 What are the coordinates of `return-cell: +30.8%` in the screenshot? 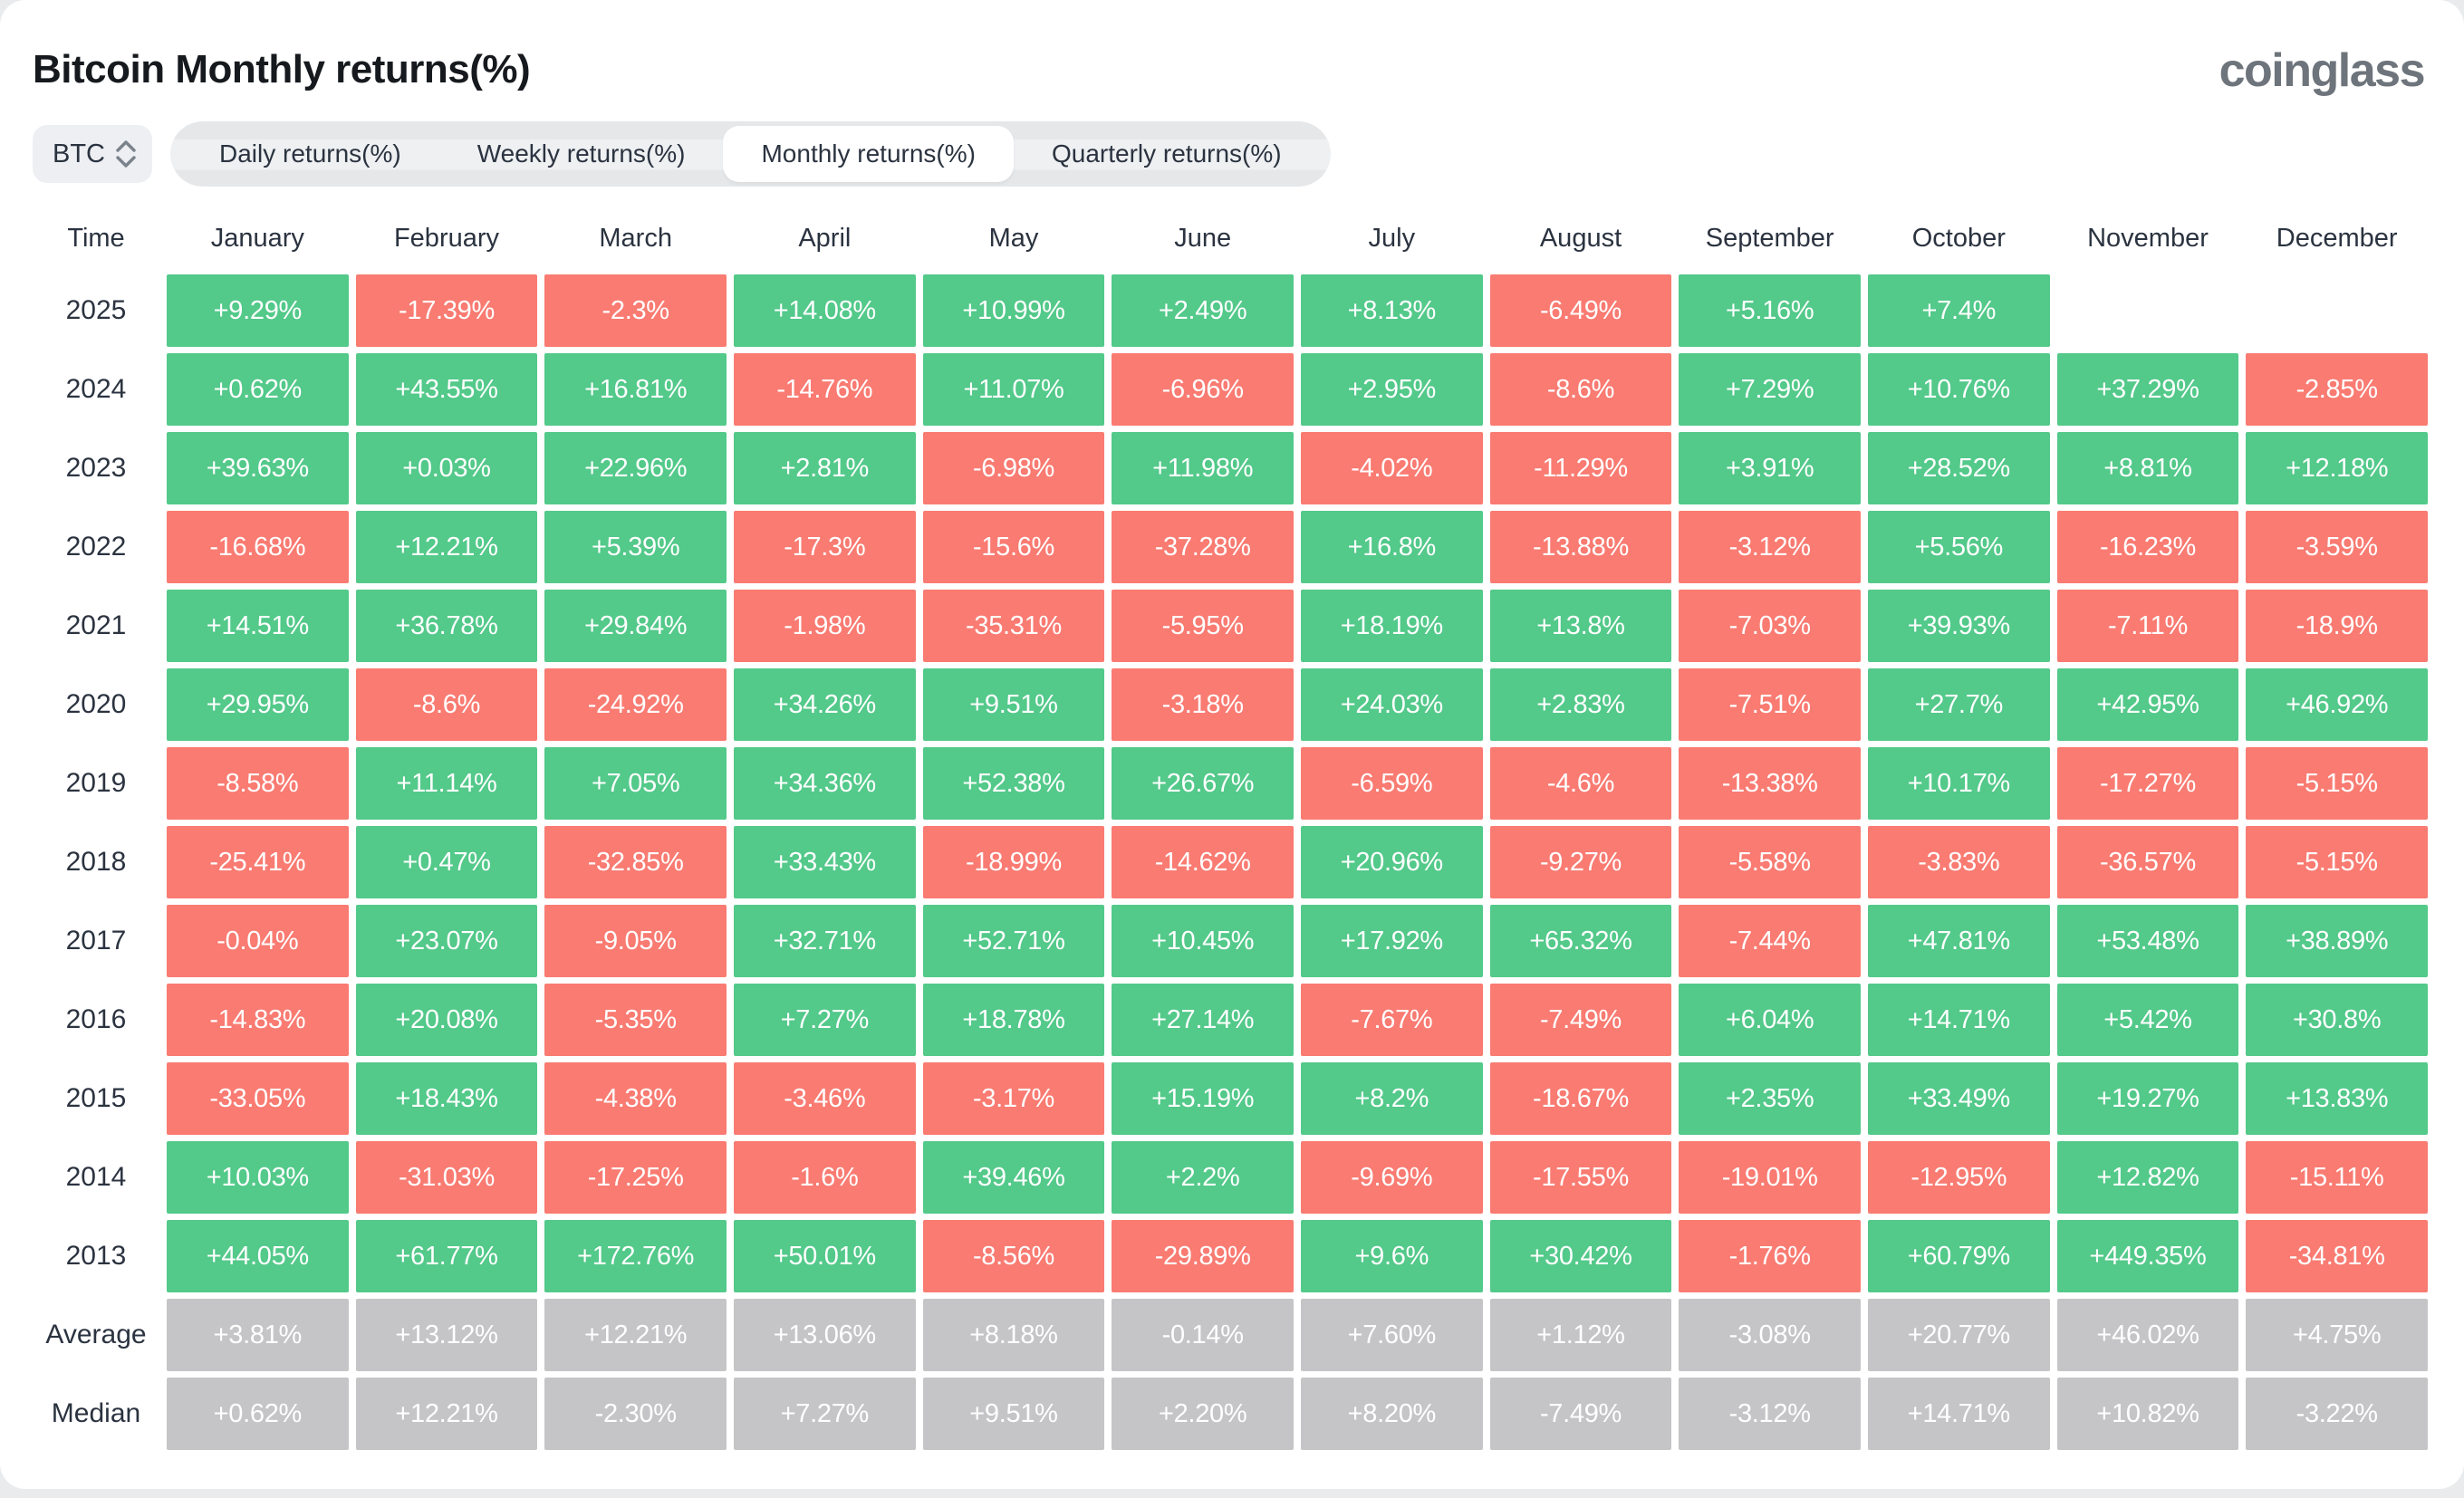 It's located at (2337, 1020).